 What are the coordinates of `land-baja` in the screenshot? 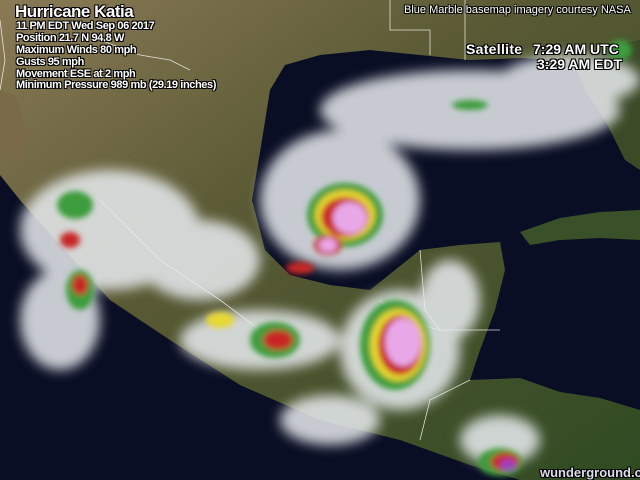 It's located at (15, 125).